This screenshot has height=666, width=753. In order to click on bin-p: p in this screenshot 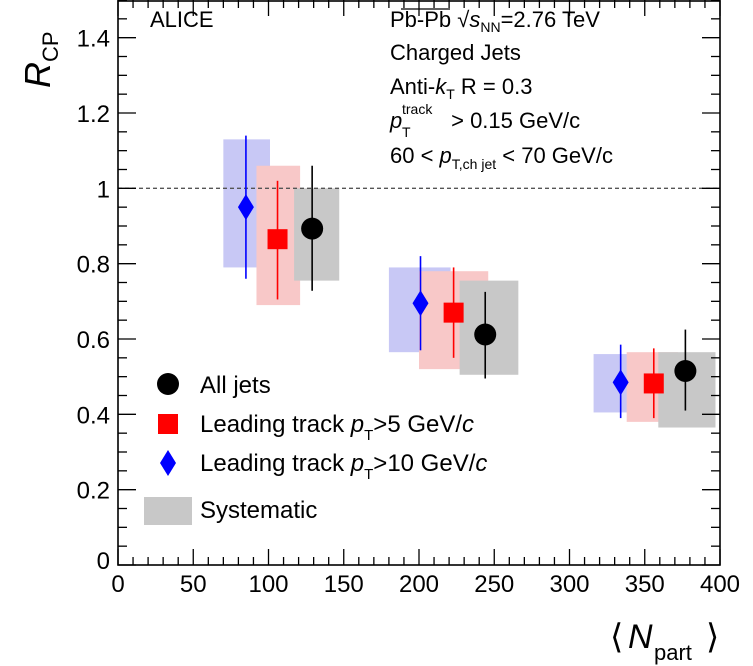, I will do `click(445, 155)`.